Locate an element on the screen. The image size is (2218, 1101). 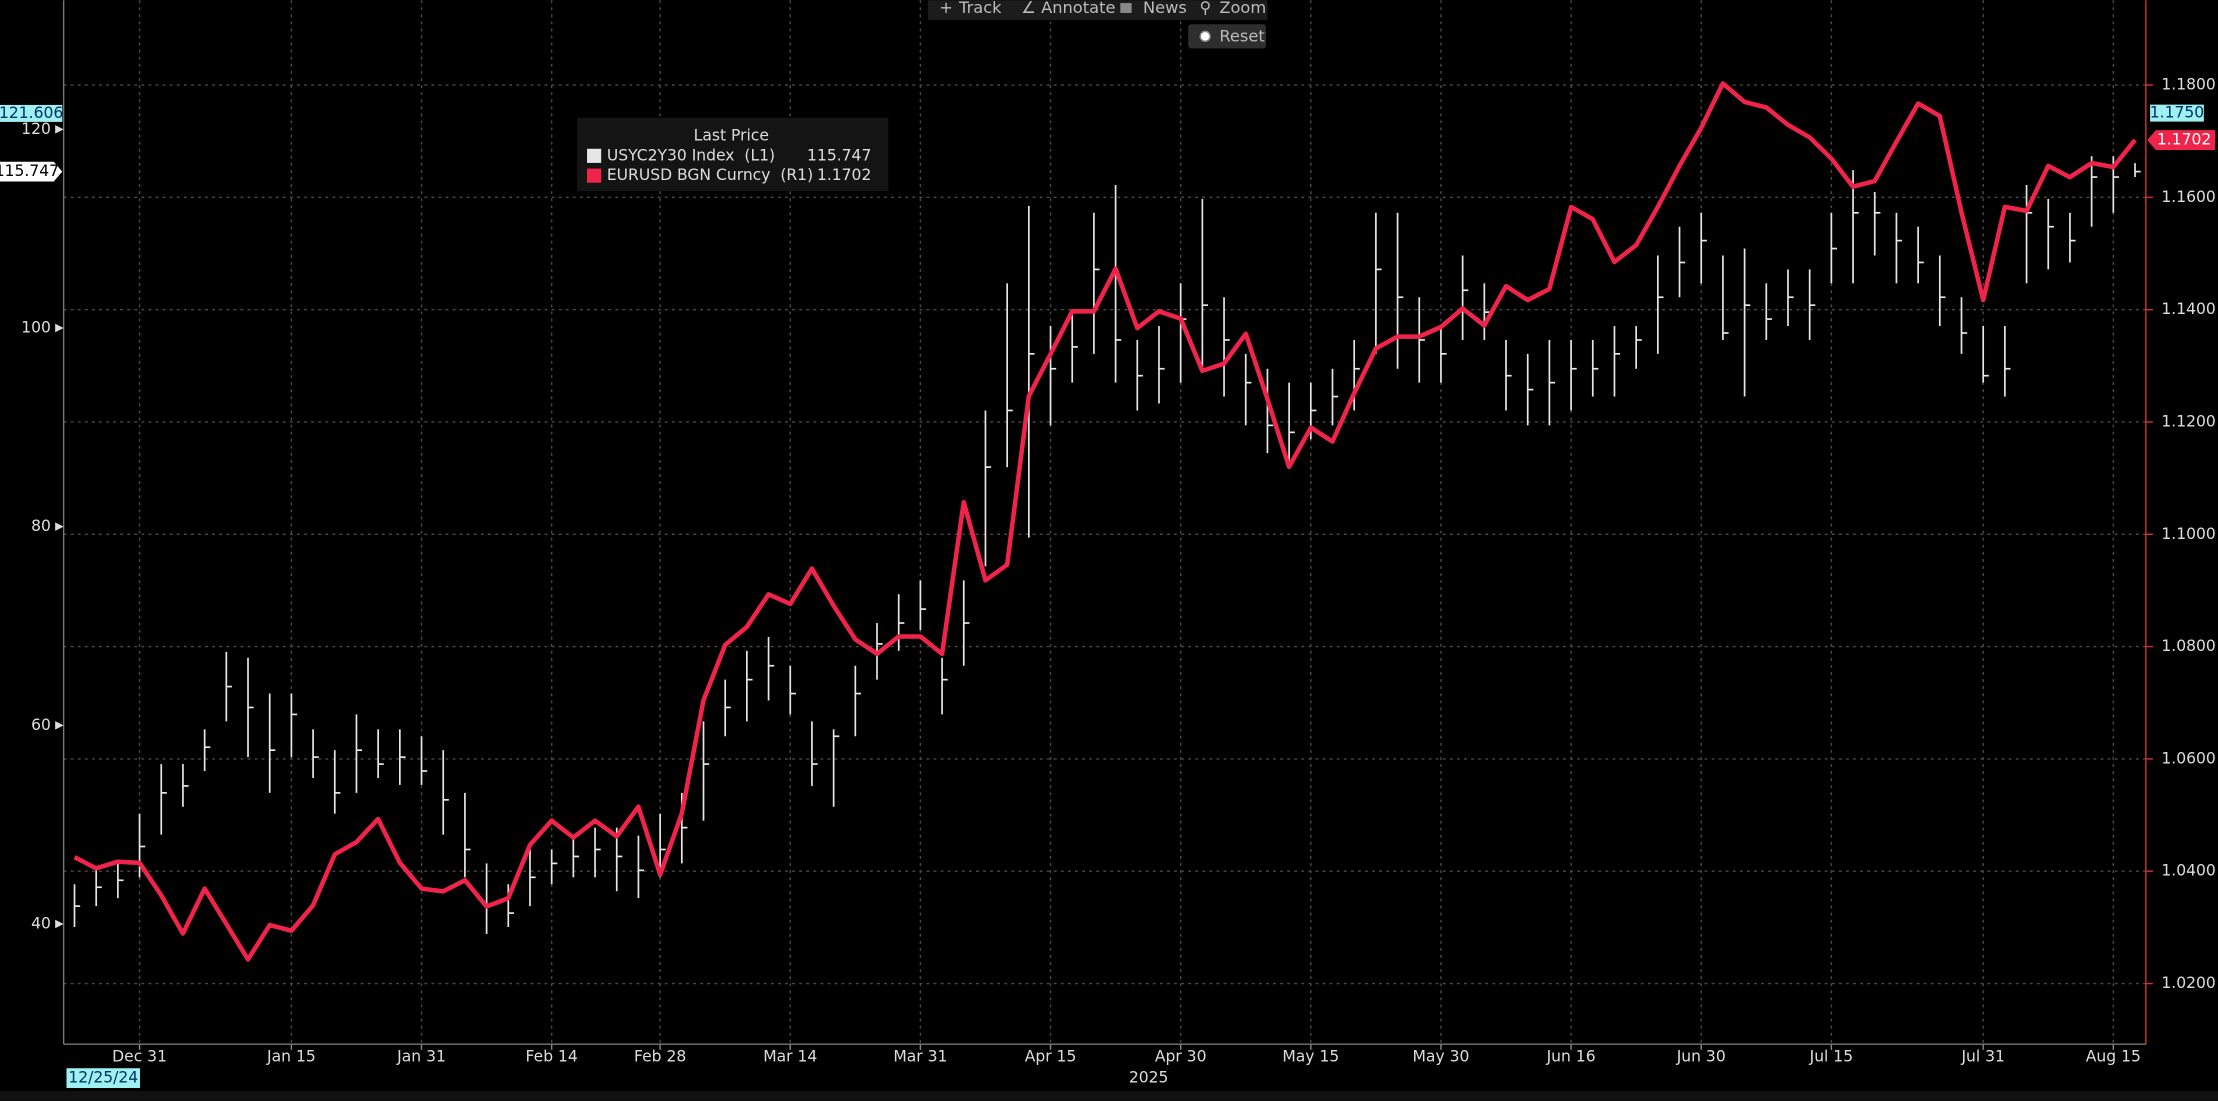
y2-tick-label: 1.0400 is located at coordinates (2188, 871).